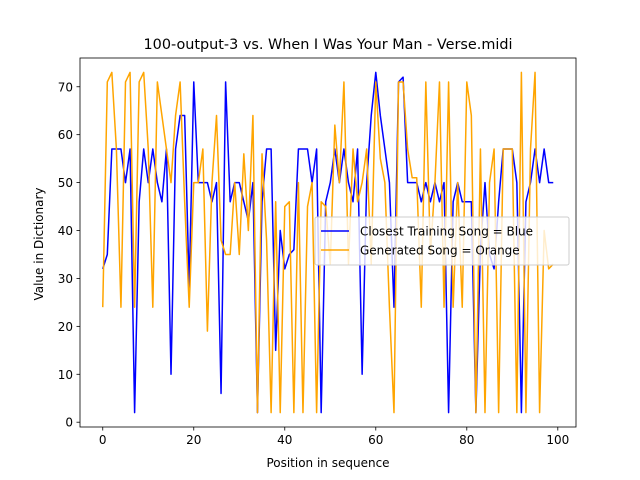 The image size is (640, 480). I want to click on y-tick-label: 30, so click(65, 279).